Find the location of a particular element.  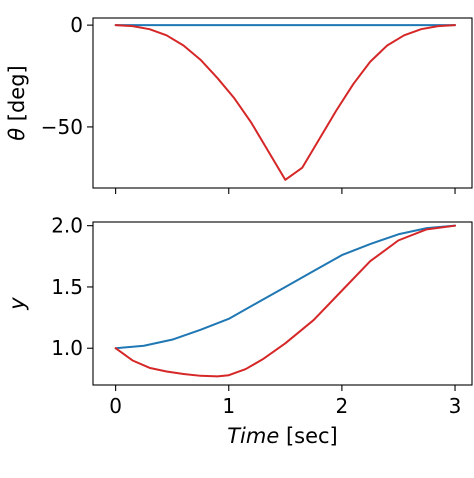

y-axis-symbol: θ is located at coordinates (17, 131).